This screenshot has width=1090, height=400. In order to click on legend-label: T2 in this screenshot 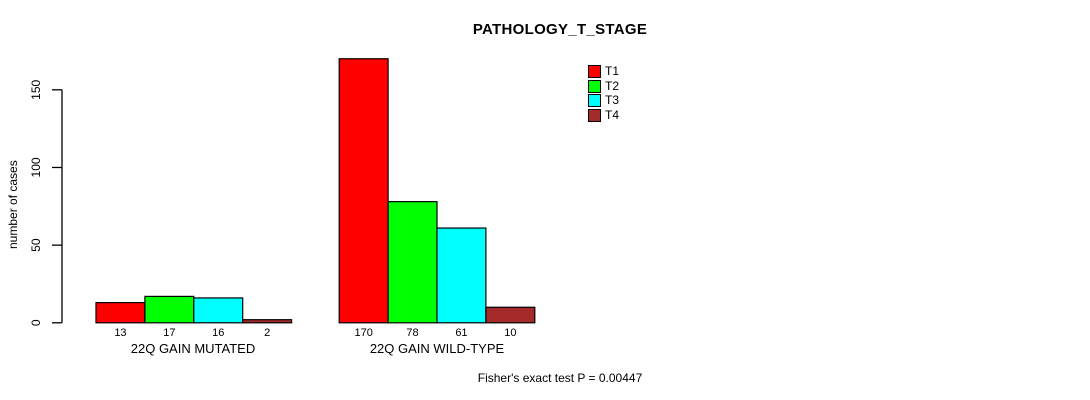, I will do `click(612, 85)`.